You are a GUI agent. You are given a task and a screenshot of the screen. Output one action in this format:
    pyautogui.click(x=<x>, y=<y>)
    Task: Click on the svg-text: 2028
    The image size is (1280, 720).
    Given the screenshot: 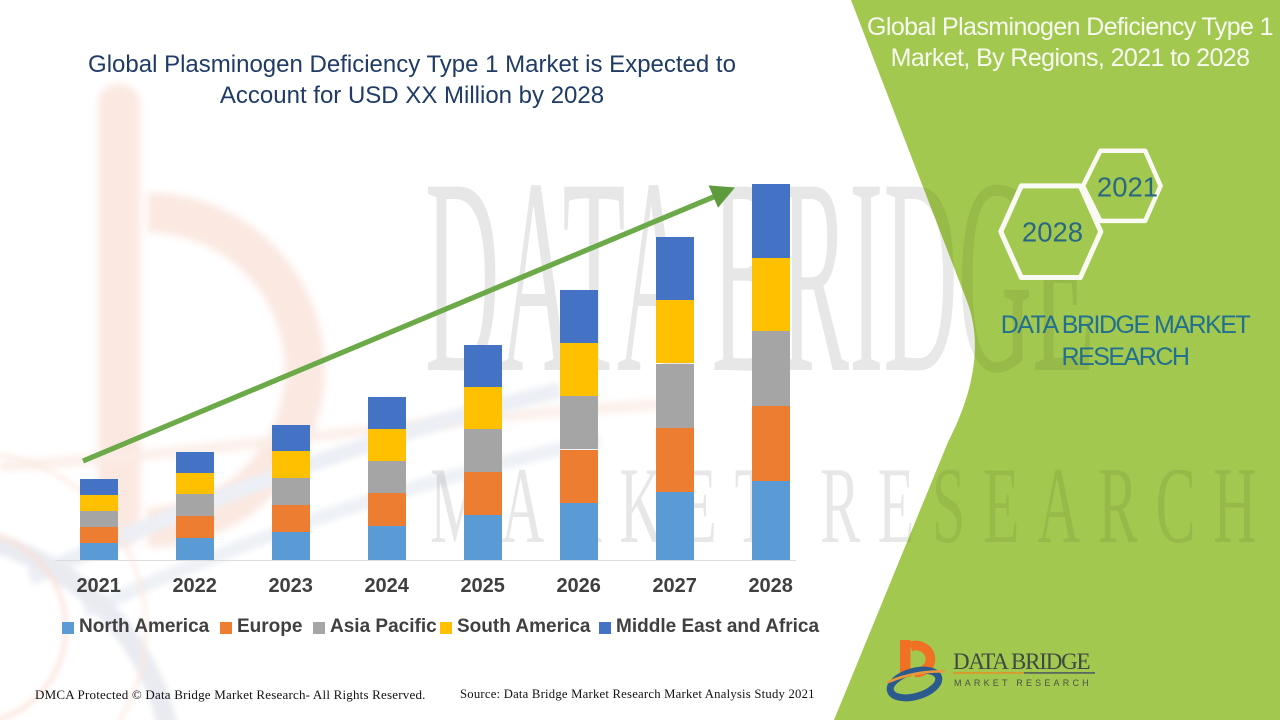 What is the action you would take?
    pyautogui.click(x=1052, y=232)
    